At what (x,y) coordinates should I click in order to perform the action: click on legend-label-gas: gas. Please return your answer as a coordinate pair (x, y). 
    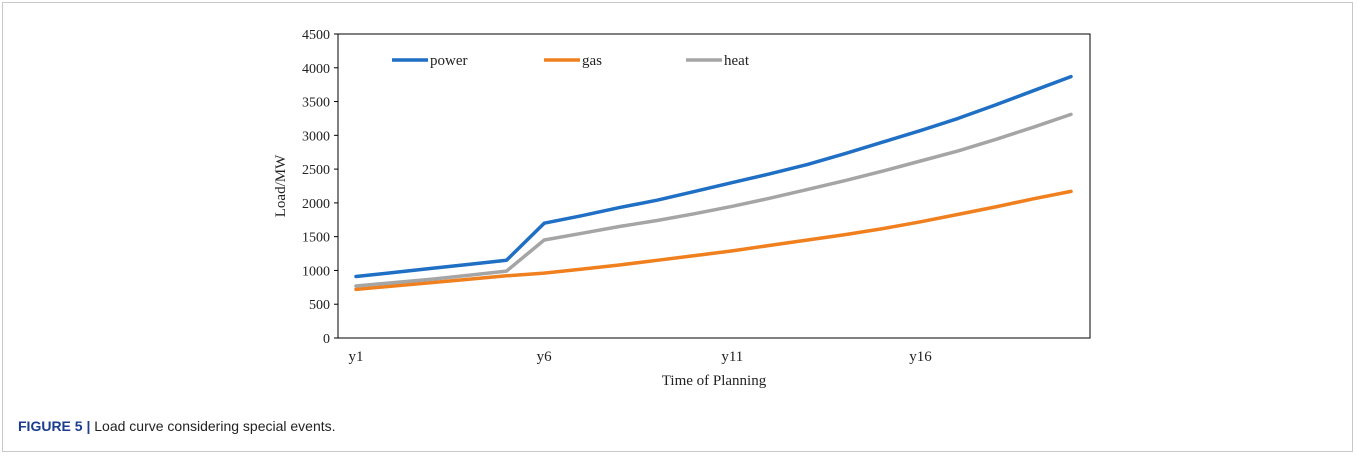
    Looking at the image, I should click on (592, 61).